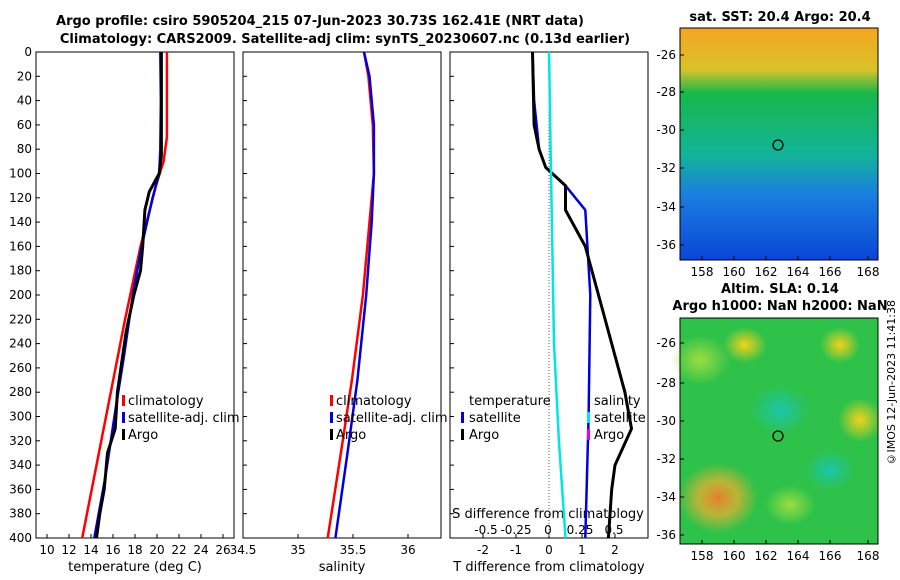 Image resolution: width=900 pixels, height=580 pixels. Describe the element at coordinates (778, 436) in the screenshot. I see `sla-argo-location-marker` at that location.